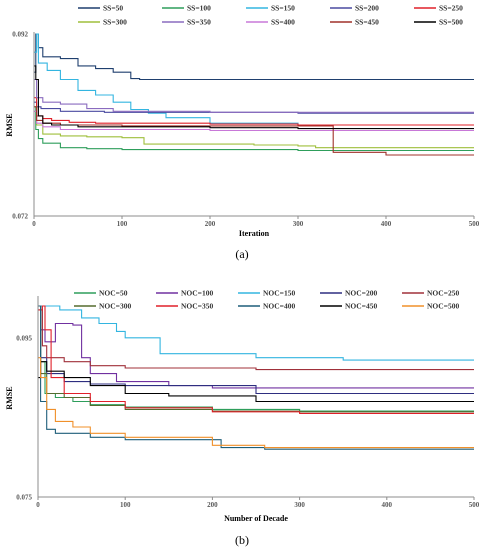 The height and width of the screenshot is (550, 484). What do you see at coordinates (242, 540) in the screenshot?
I see `panel-label: (b)` at bounding box center [242, 540].